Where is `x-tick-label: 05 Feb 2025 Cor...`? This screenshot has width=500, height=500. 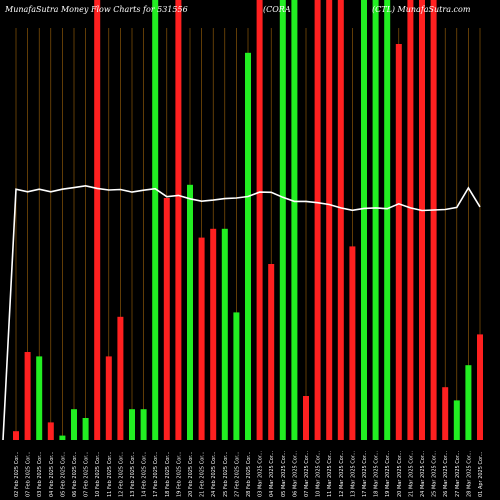
x-tick-label: 05 Feb 2025 Cor... is located at coordinates (63, 474).